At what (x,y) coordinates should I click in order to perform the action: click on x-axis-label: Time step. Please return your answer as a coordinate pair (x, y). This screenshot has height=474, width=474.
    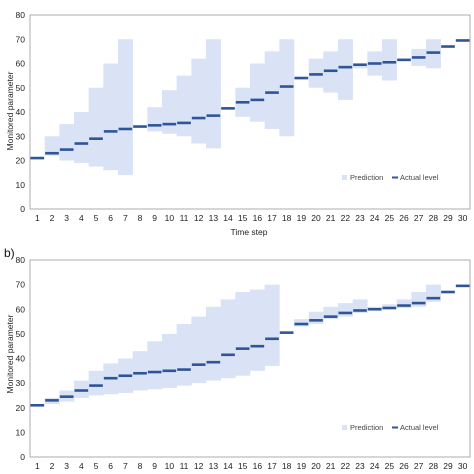
    Looking at the image, I should click on (248, 232).